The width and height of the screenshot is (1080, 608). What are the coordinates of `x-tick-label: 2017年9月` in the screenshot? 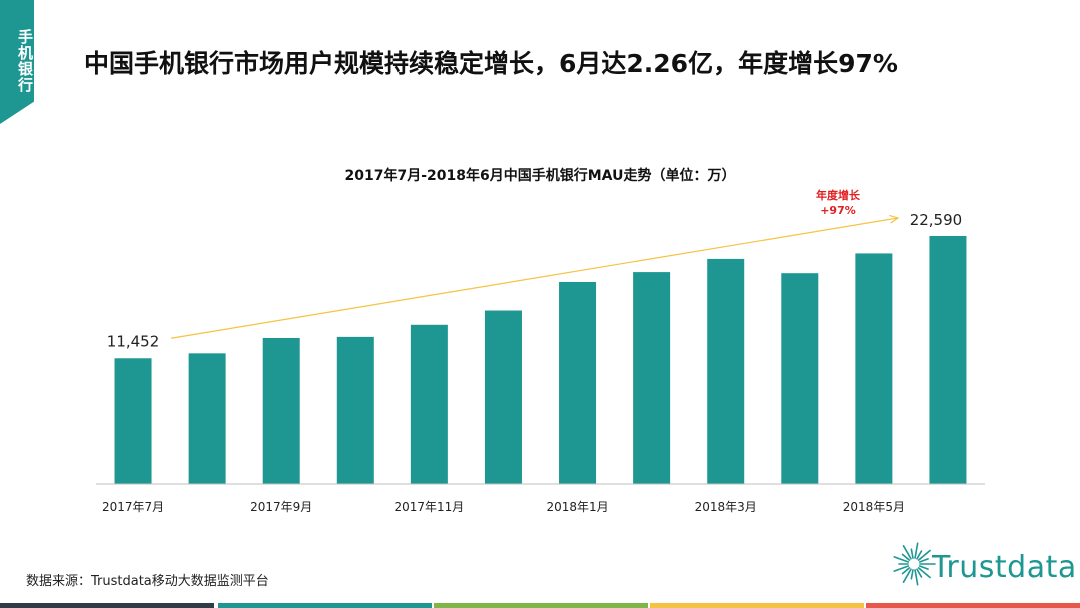 It's located at (281, 507).